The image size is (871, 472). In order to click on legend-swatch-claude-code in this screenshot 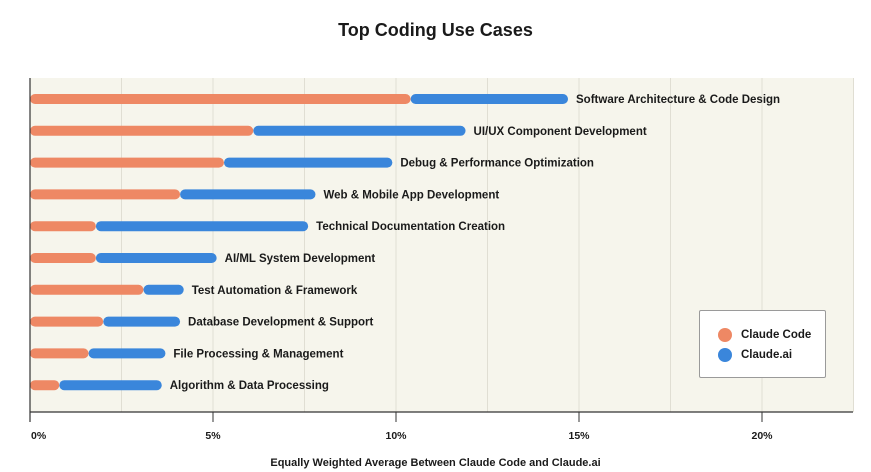, I will do `click(725, 335)`.